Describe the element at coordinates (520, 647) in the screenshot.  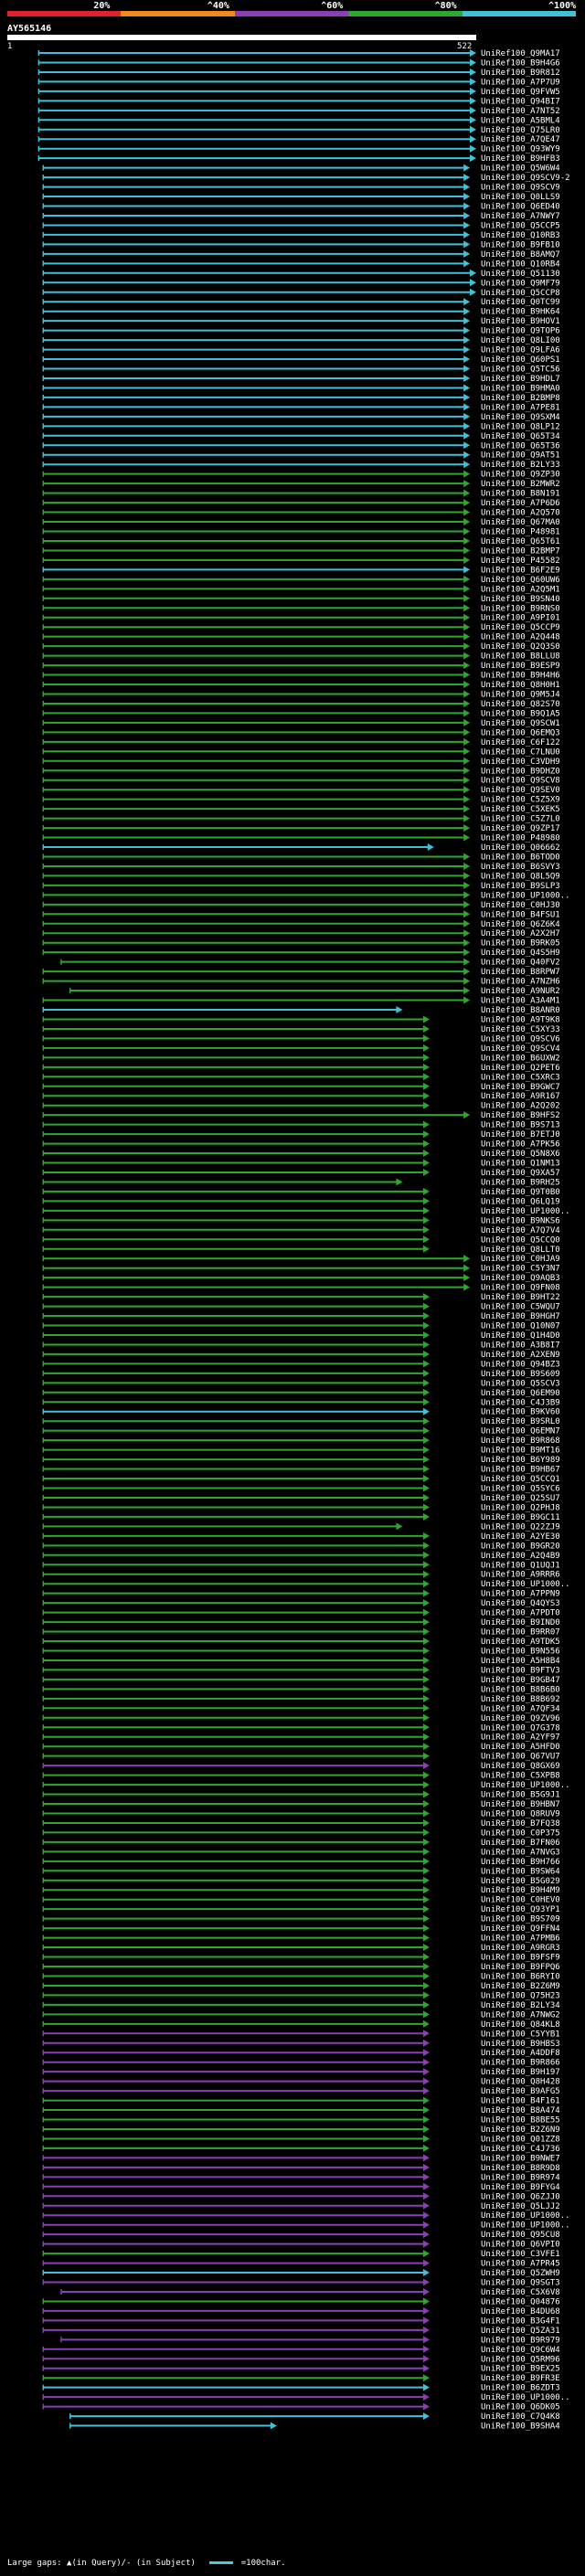
I see `hit-label: UniRef100_Q2Q3S0` at that location.